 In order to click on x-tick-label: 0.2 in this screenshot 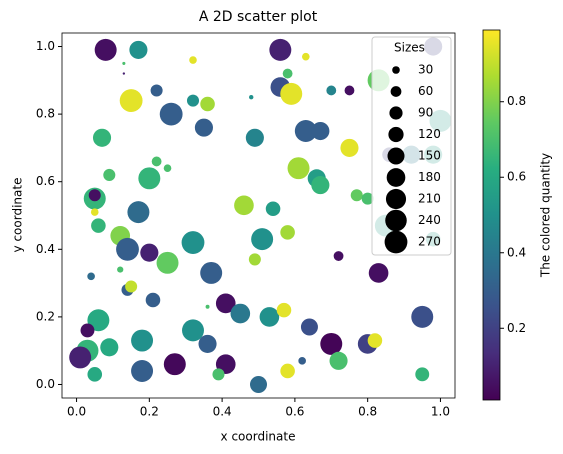, I will do `click(149, 412)`.